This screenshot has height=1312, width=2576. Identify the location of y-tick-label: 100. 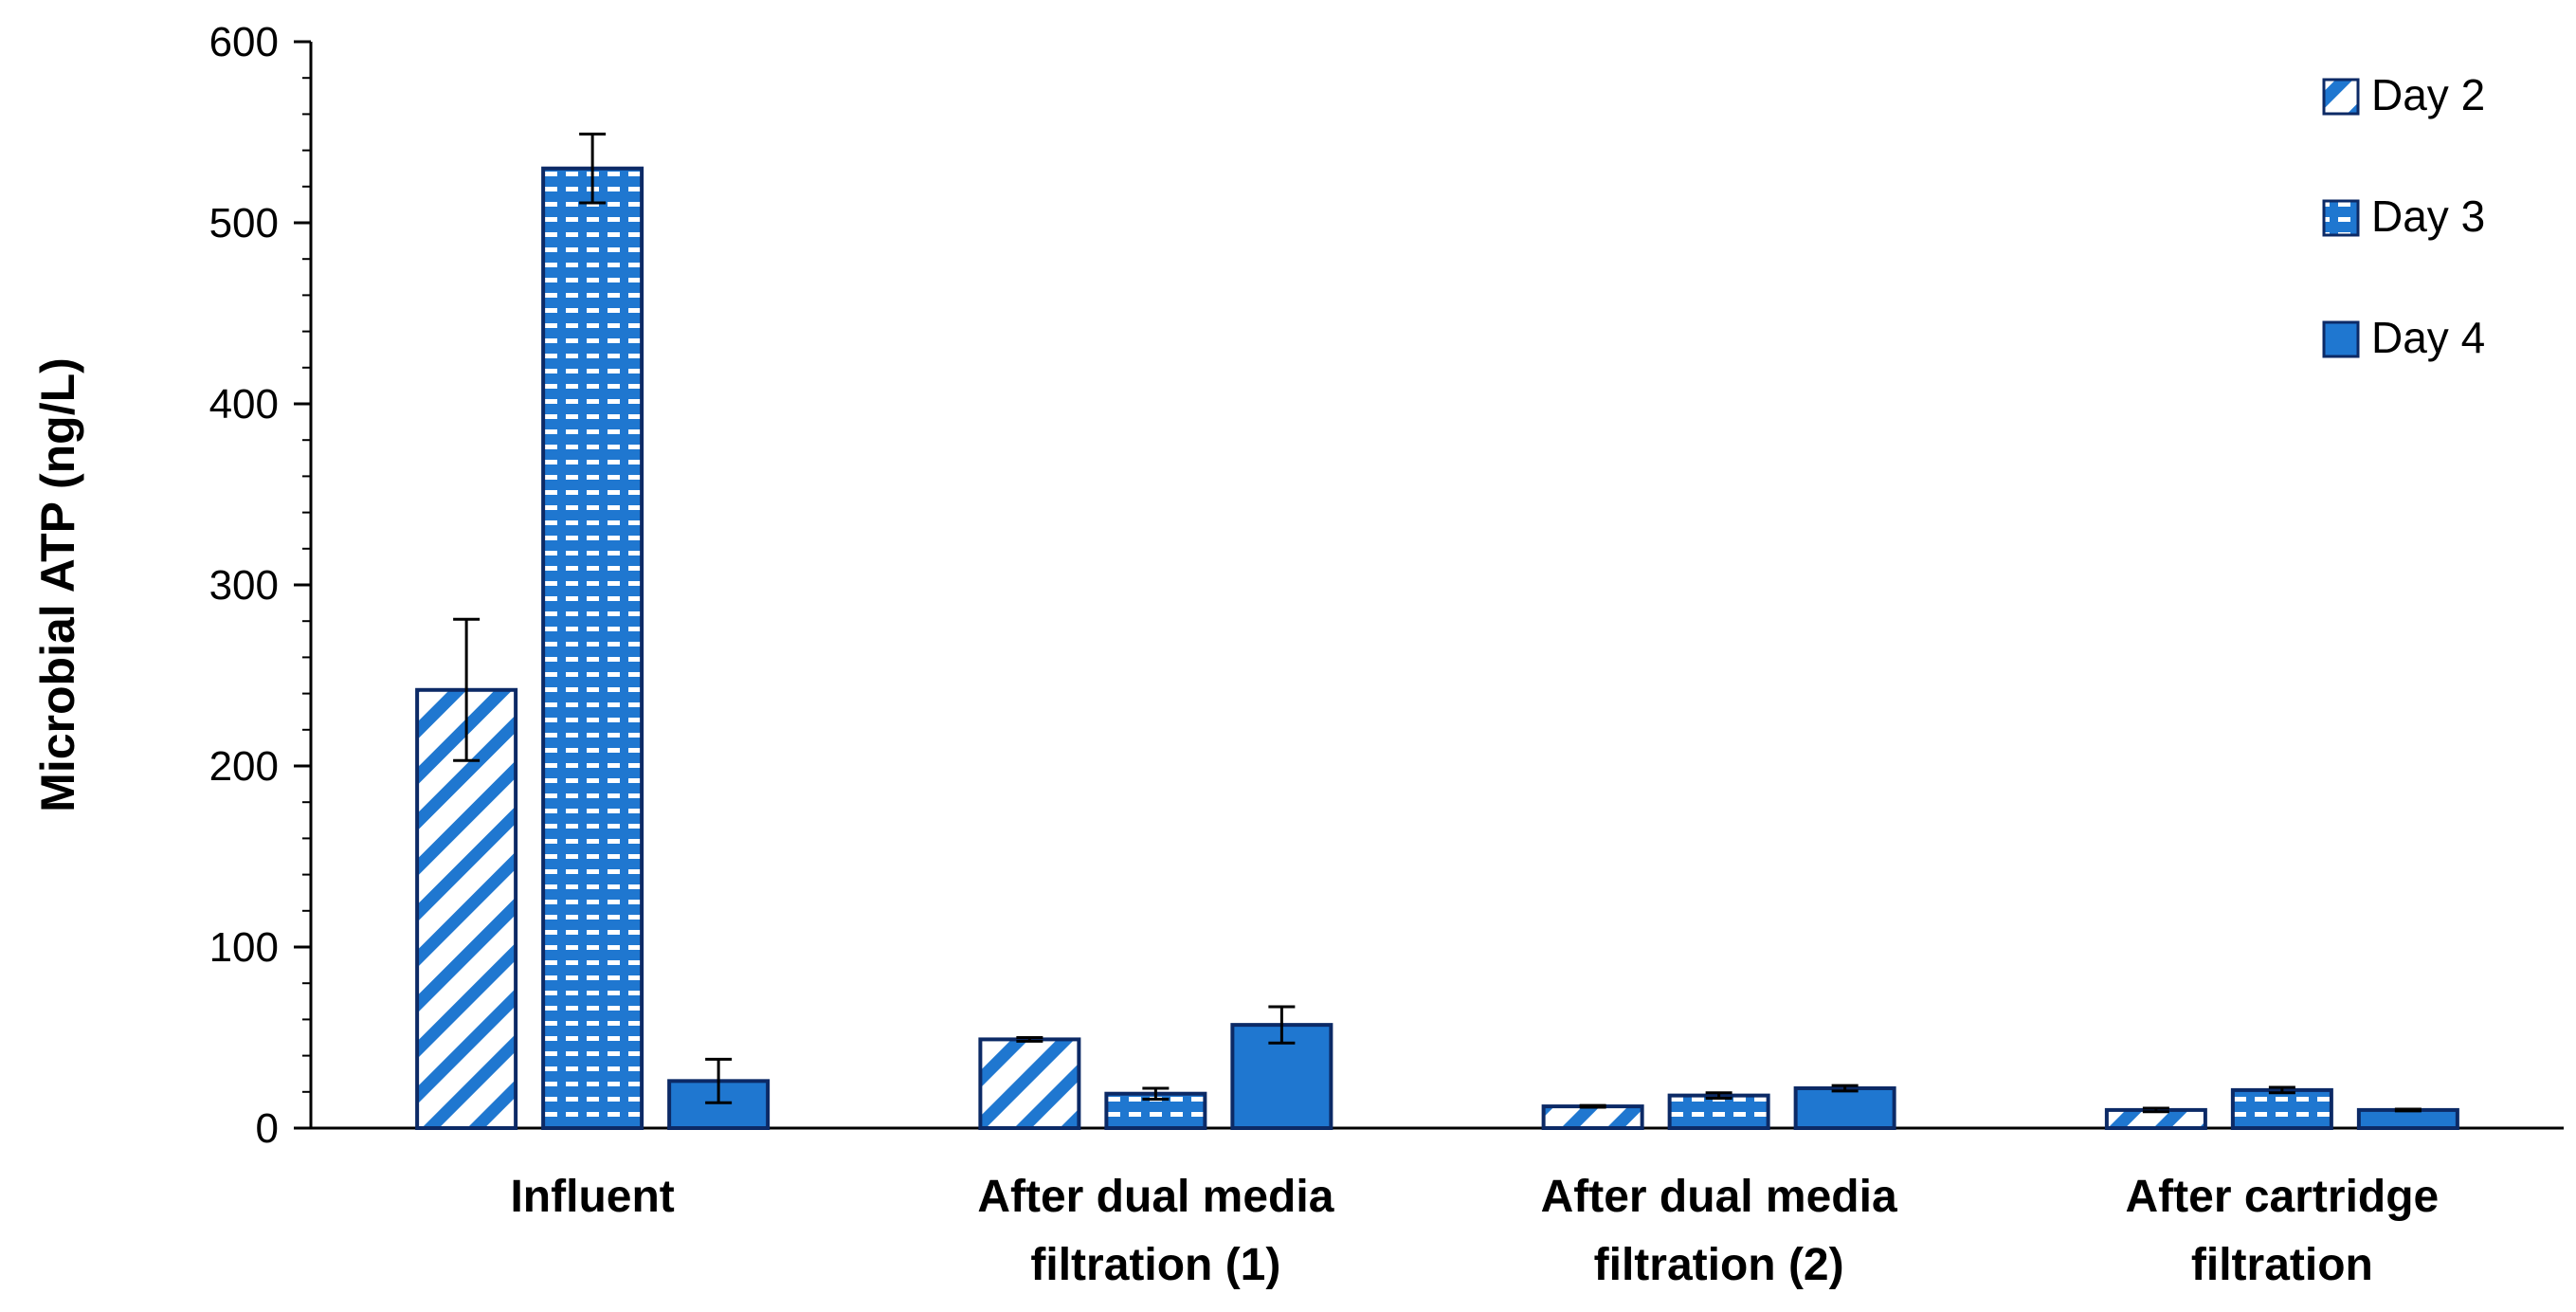
(244, 947).